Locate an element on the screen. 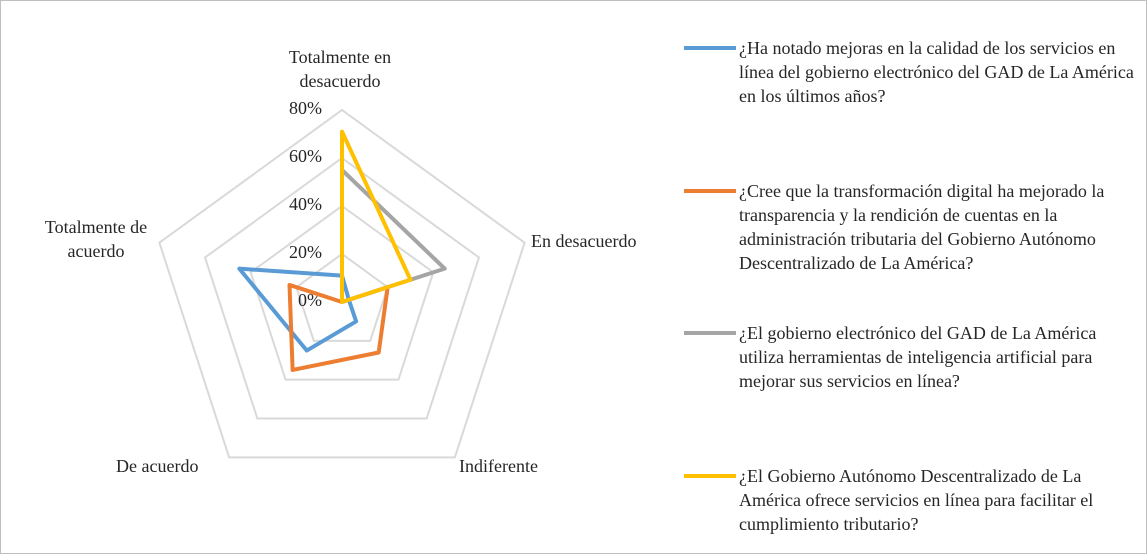  r-tick-label: 20% is located at coordinates (305, 252).